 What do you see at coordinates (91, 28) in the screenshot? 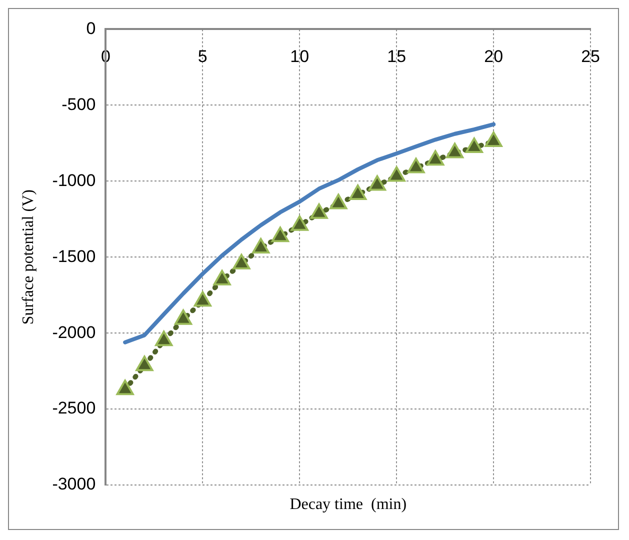
I see `y-tick-label: 0` at bounding box center [91, 28].